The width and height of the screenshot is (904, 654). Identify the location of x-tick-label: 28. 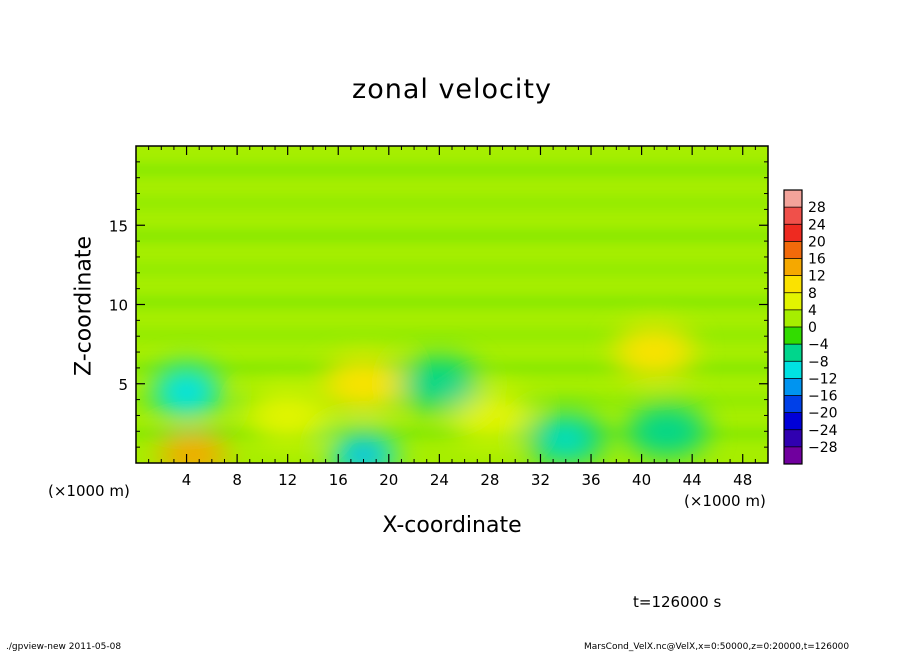
(489, 480).